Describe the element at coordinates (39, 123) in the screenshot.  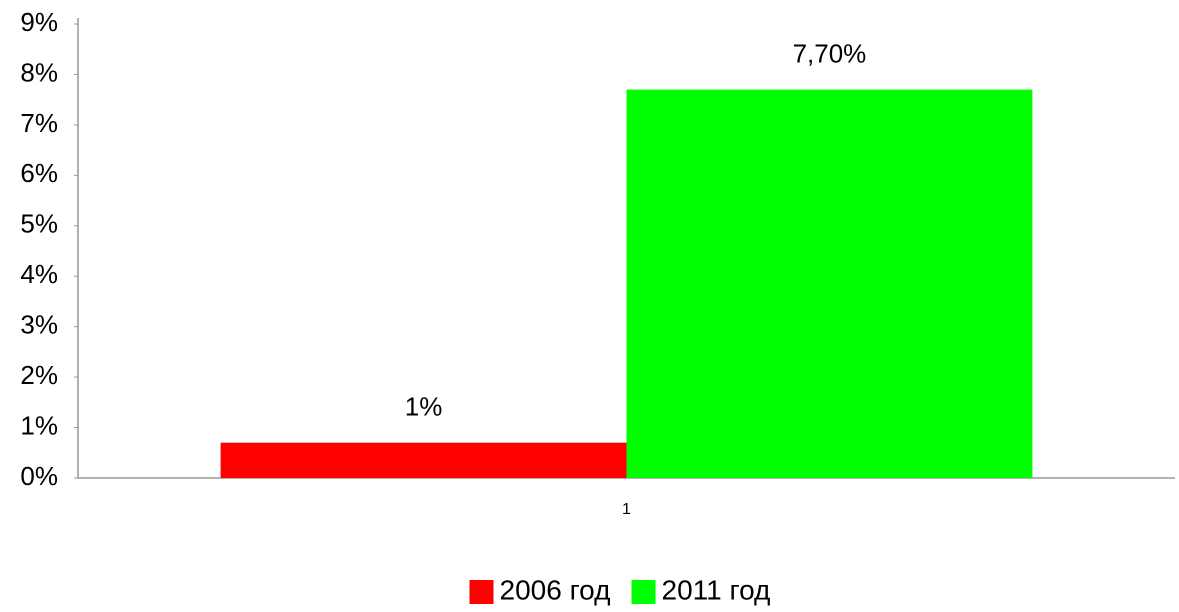
I see `y-tick-label: 7%` at that location.